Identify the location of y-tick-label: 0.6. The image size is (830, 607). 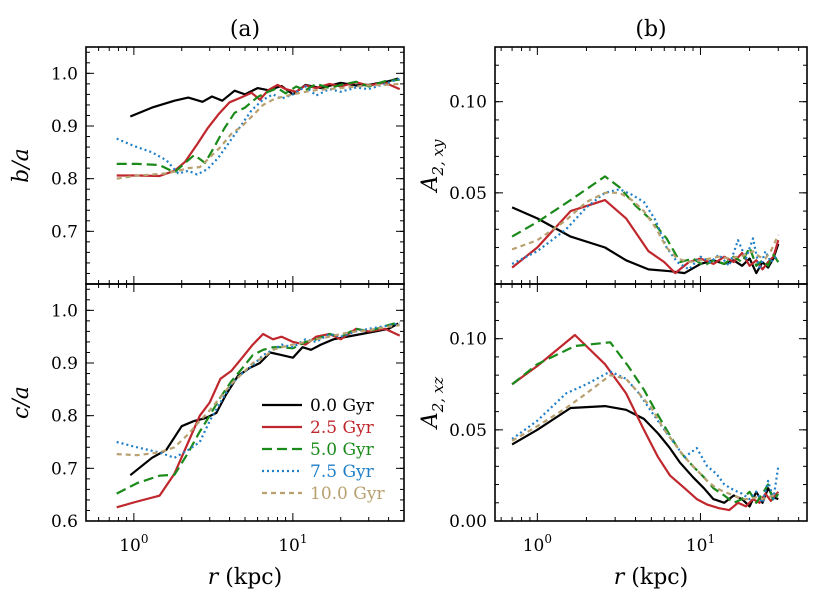
(64, 522).